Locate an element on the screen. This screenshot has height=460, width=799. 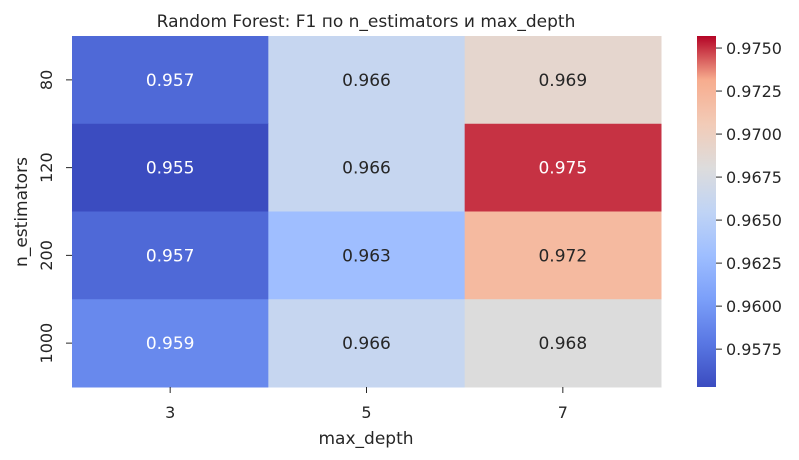
cell-value-label: 0.969 is located at coordinates (562, 81).